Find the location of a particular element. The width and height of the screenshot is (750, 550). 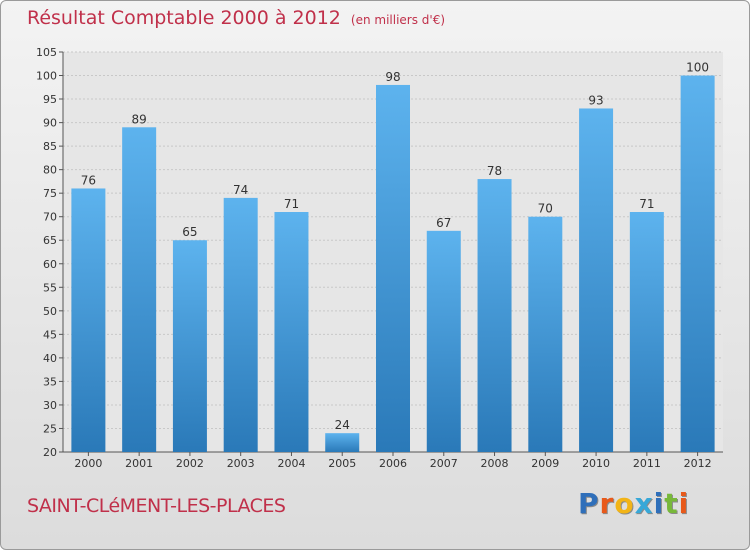

x-tick-label: 2000 is located at coordinates (88, 463).